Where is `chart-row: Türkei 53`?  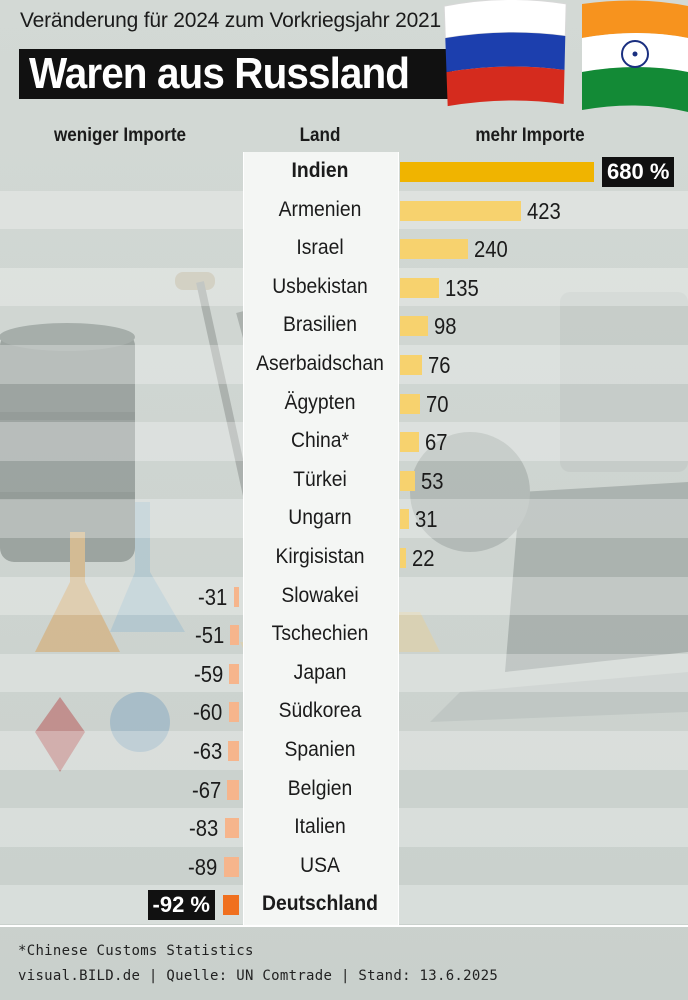 chart-row: Türkei 53 is located at coordinates (344, 480).